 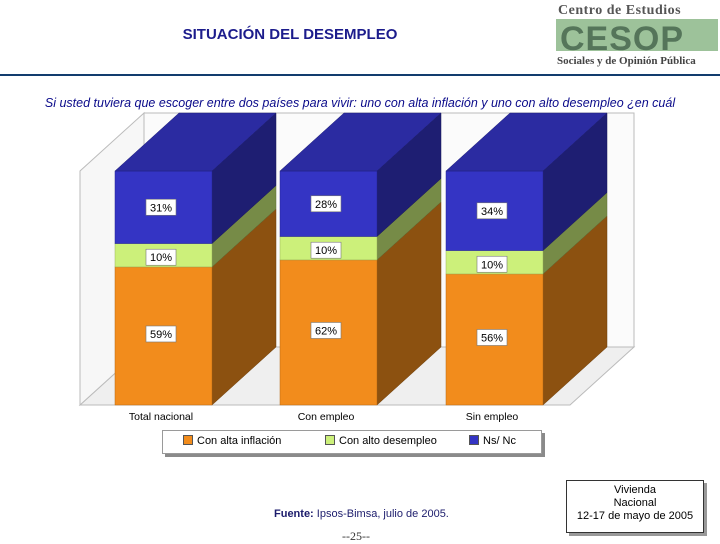 I want to click on legend-swatch-inflacion, so click(x=188, y=440).